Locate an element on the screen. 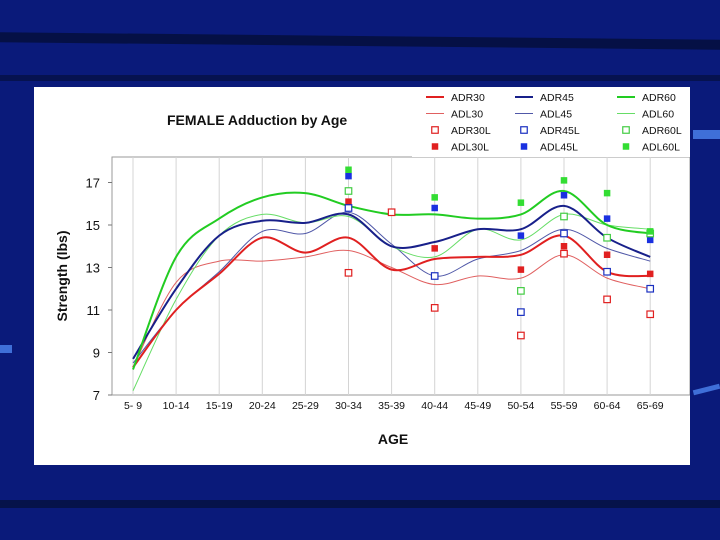 This screenshot has width=720, height=540. x-tick-label: 5- 9 is located at coordinates (133, 406).